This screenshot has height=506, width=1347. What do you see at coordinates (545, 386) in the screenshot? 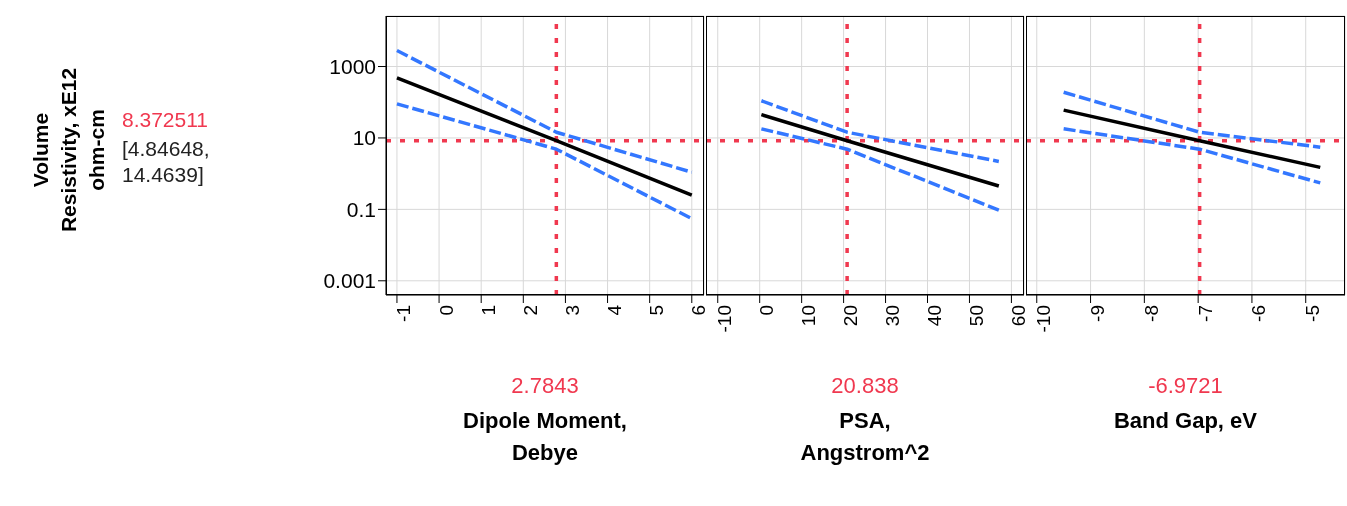
I see `ref-line-label: 2.7843` at bounding box center [545, 386].